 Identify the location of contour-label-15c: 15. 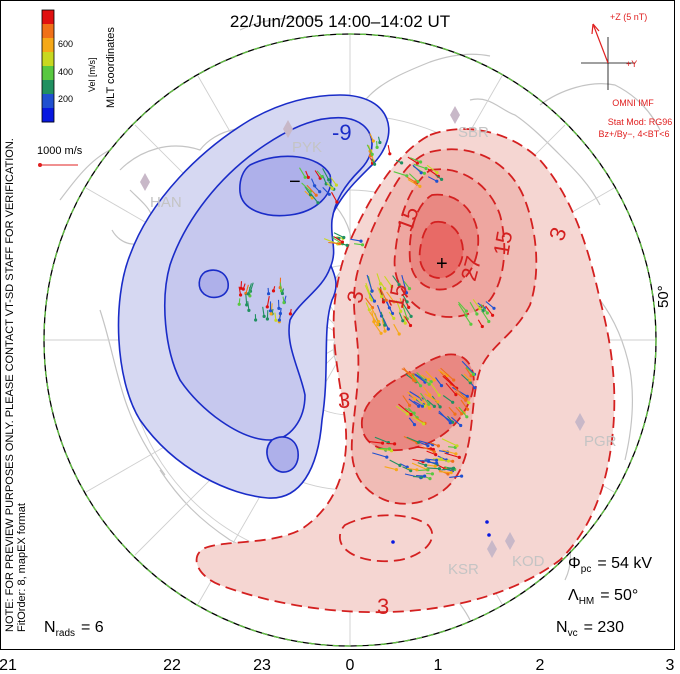
(397, 296).